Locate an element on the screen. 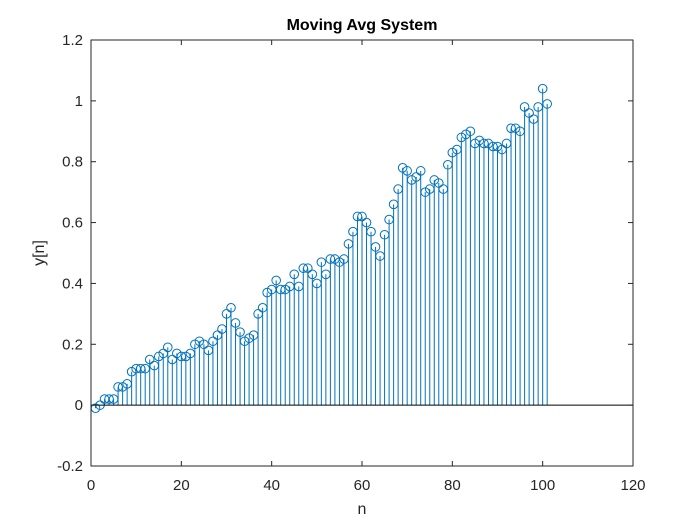 The width and height of the screenshot is (700, 525). x-tick-label: 100 is located at coordinates (542, 485).